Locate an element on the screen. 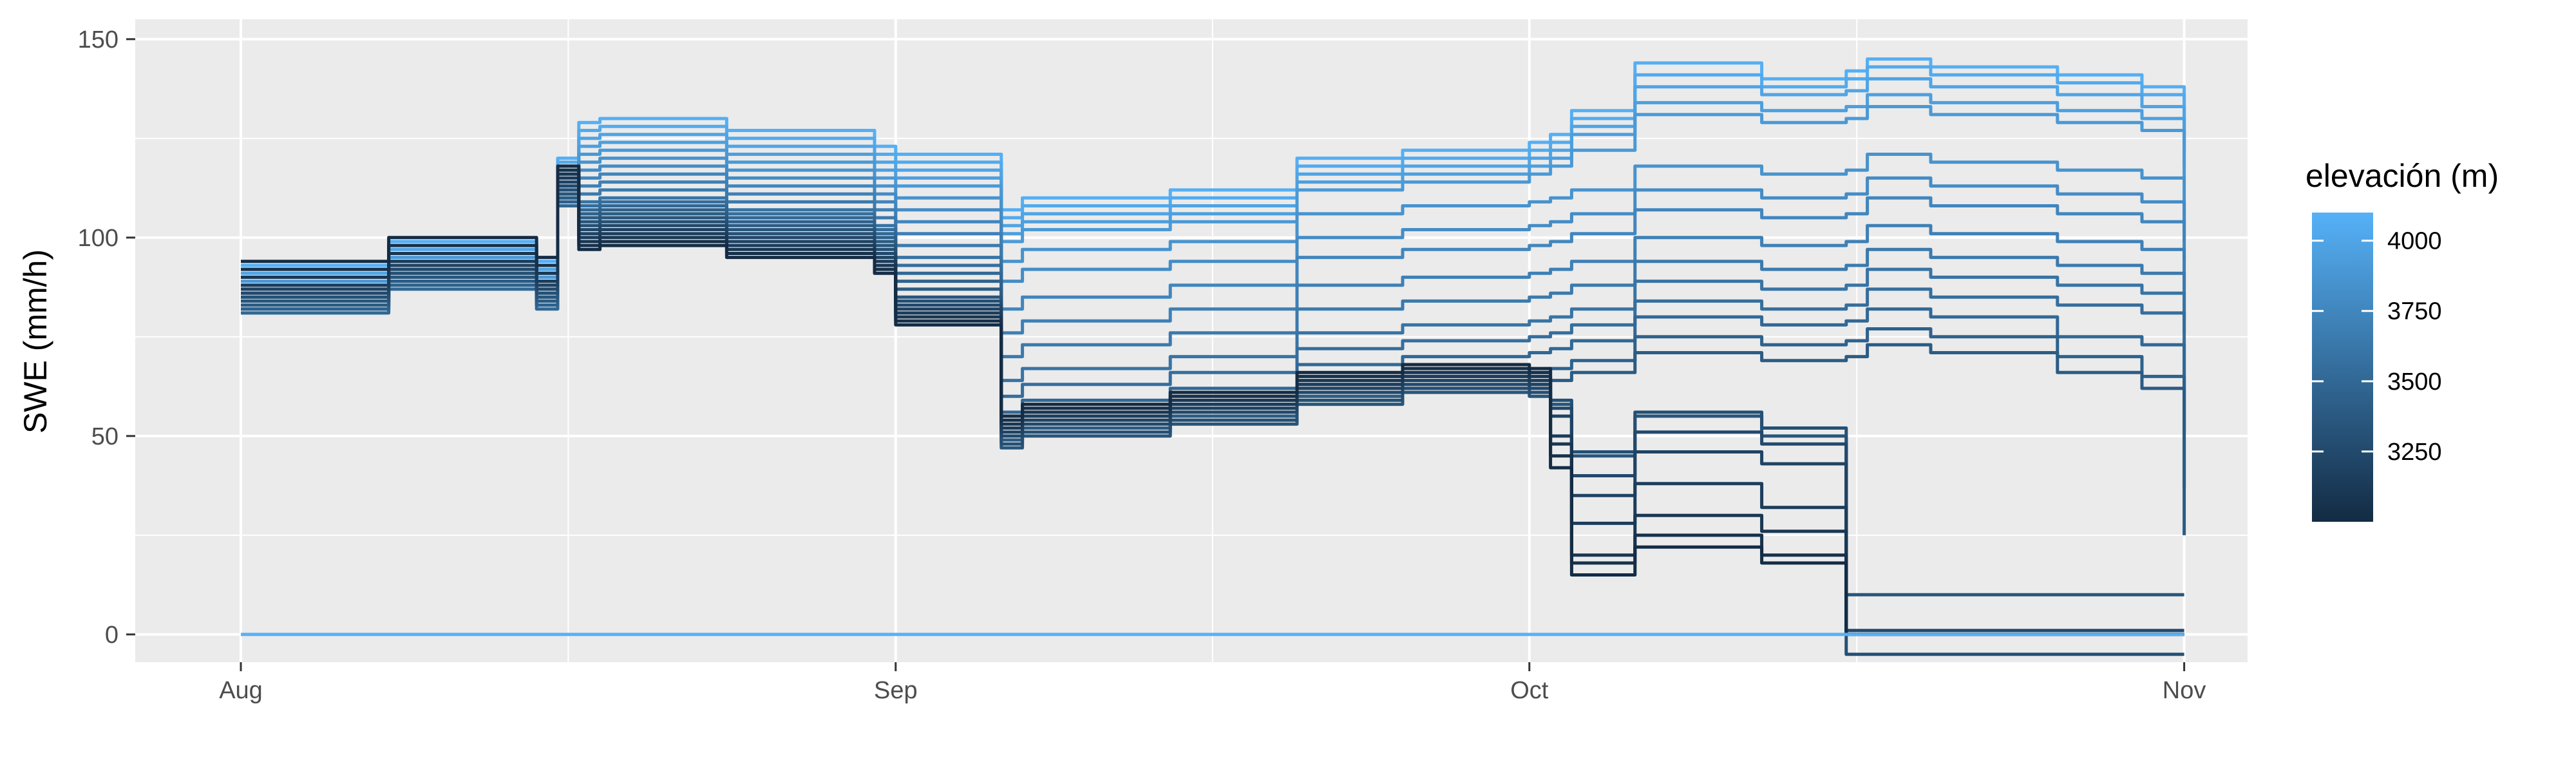 The image size is (2576, 773). colorbar-label: 3250 is located at coordinates (2414, 452).